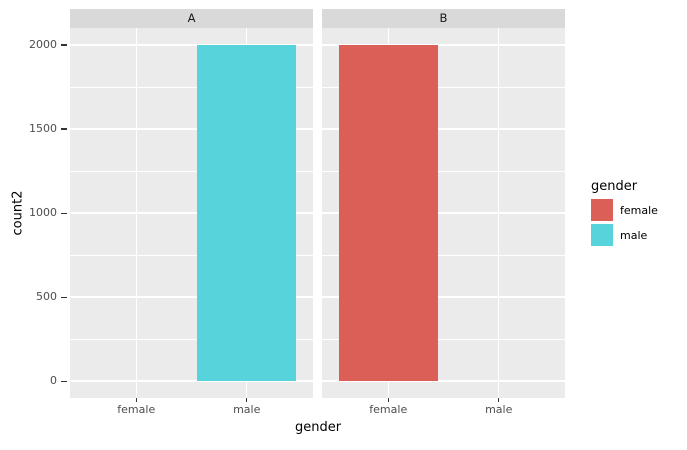 This screenshot has width=687, height=450. I want to click on y-tick-label: 1500, so click(43, 128).